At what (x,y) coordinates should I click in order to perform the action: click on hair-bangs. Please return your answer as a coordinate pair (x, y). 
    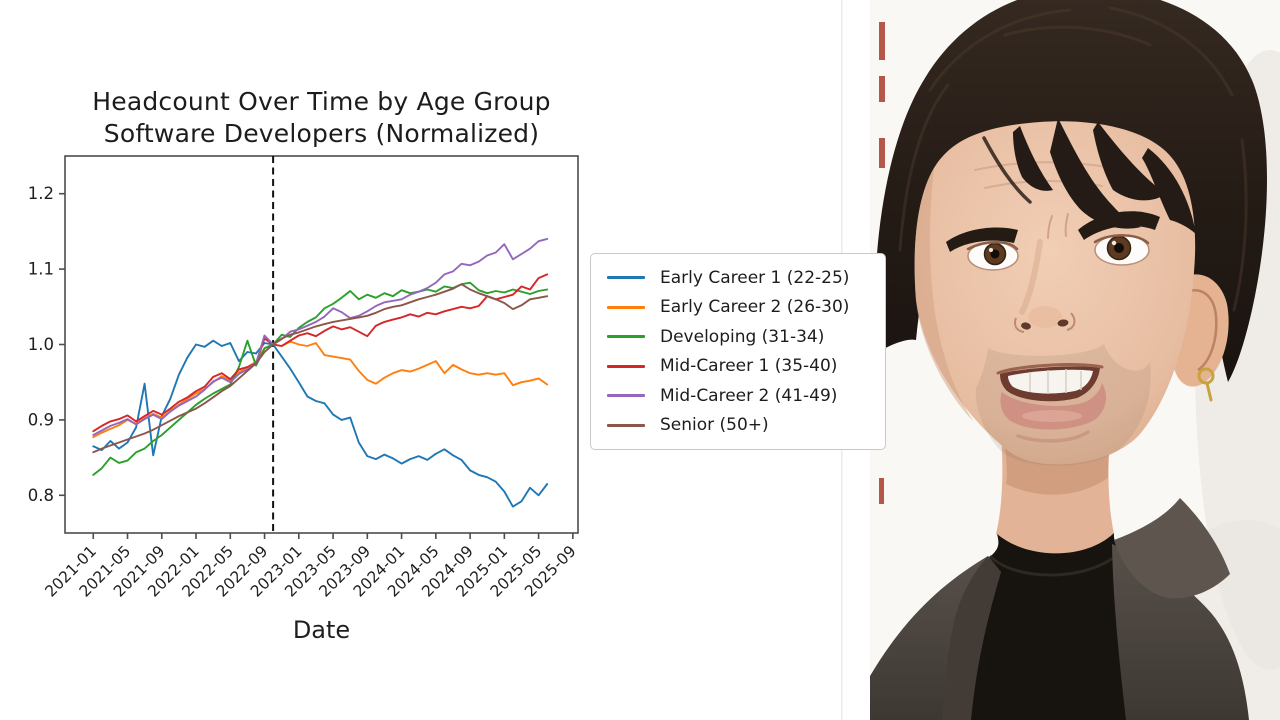
    Looking at the image, I should click on (1104, 176).